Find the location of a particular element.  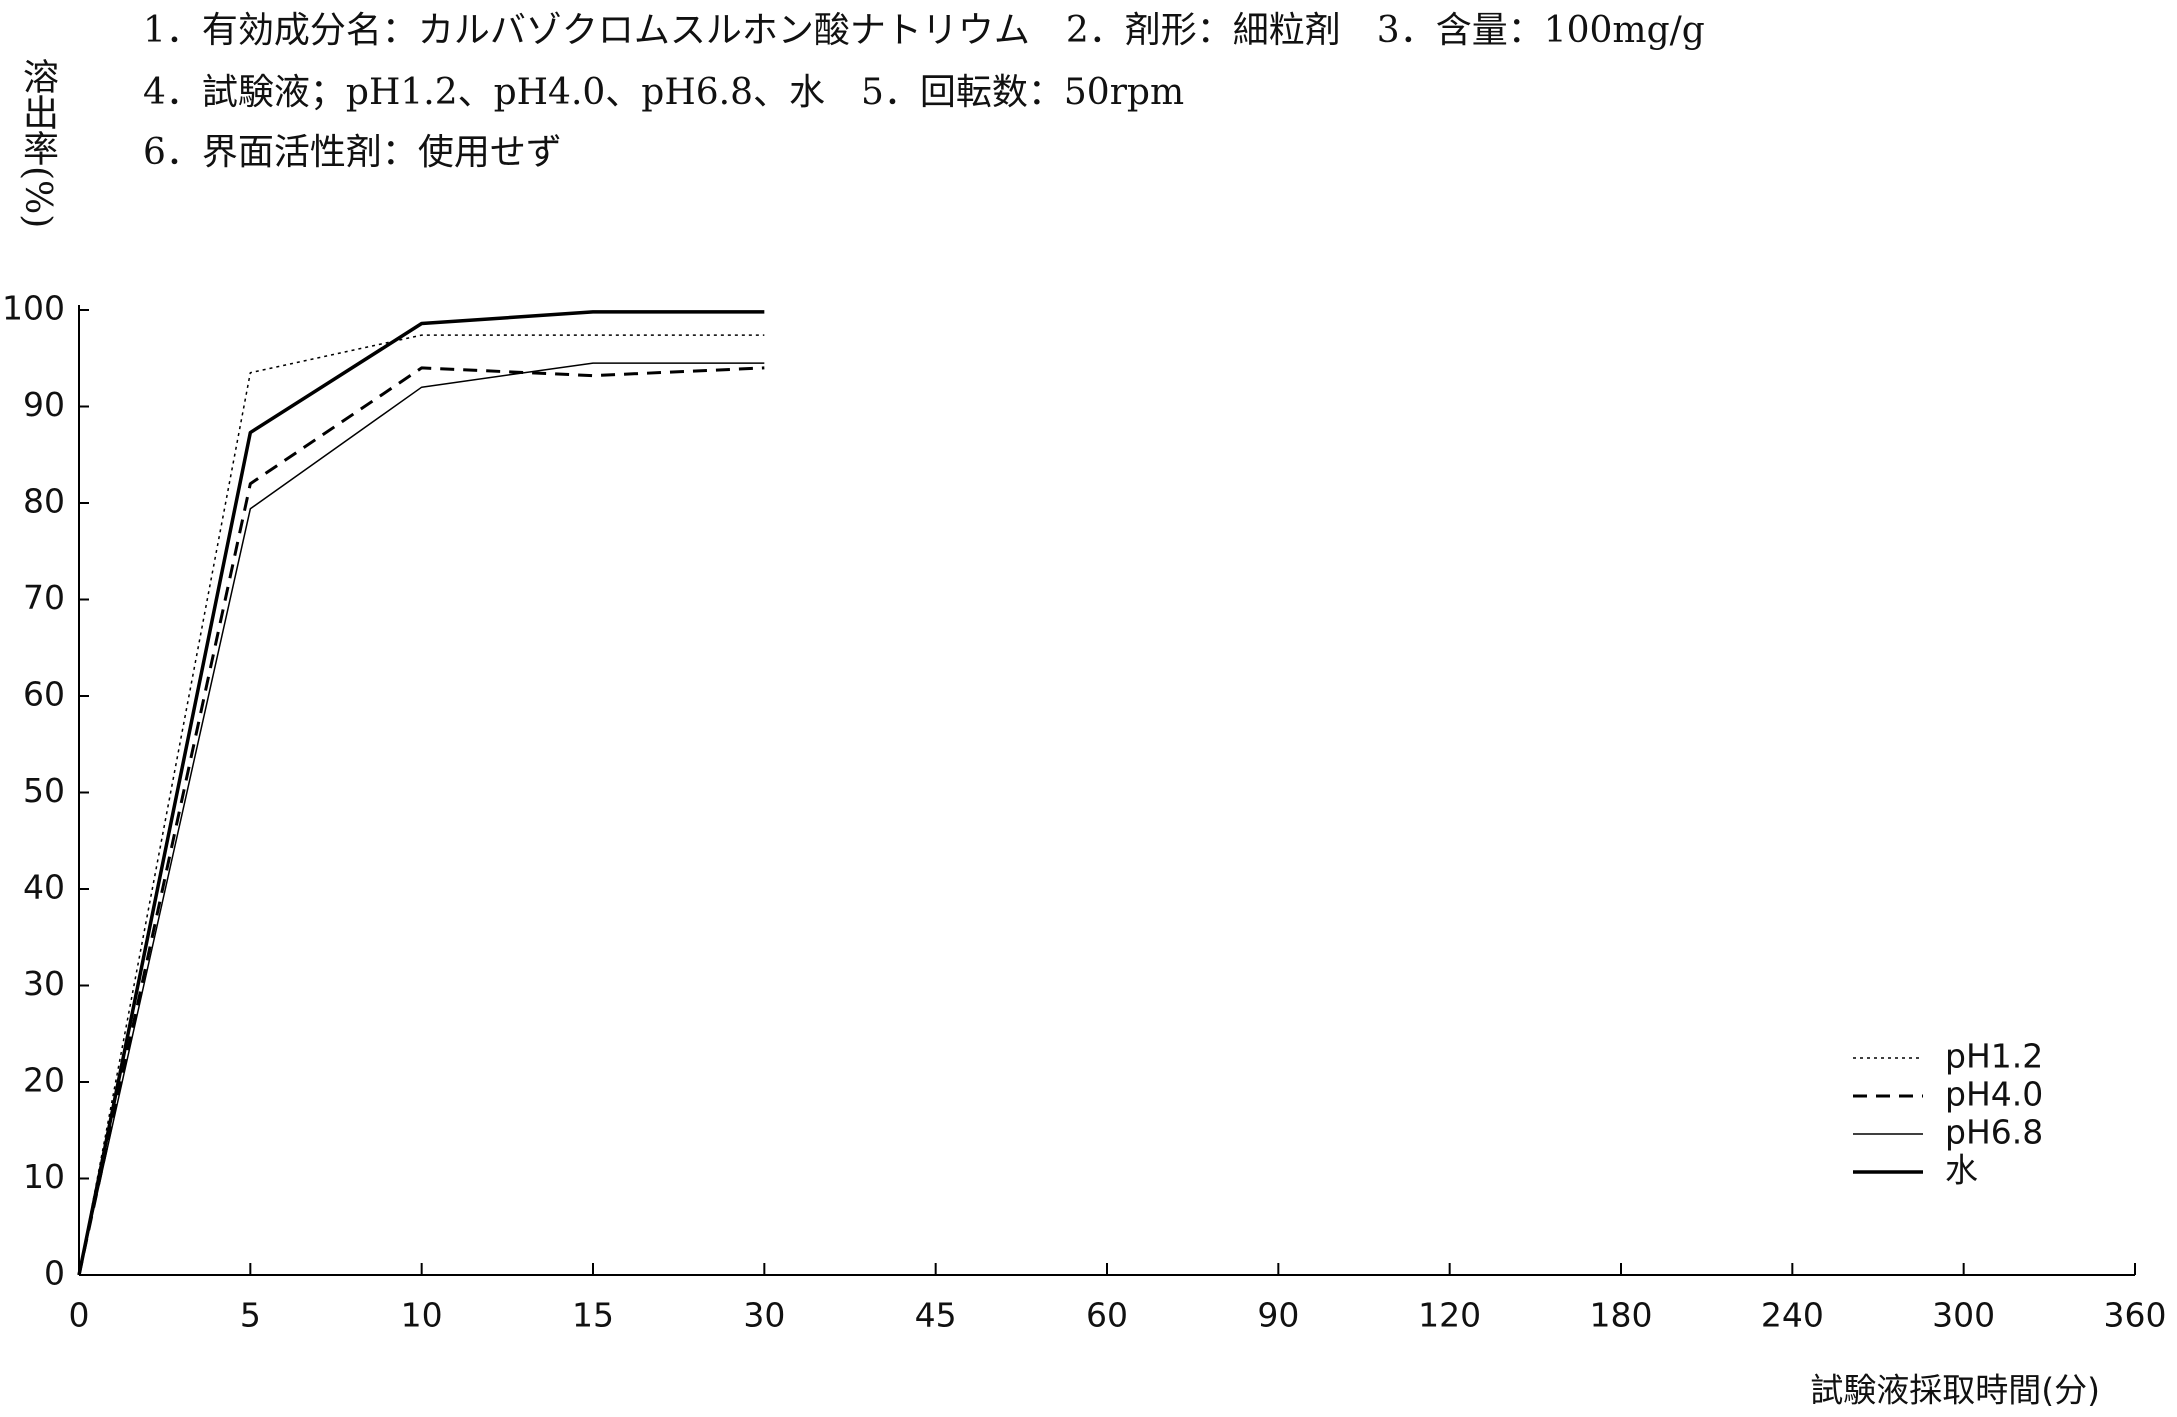

y-axis-label: 溶出率(%) is located at coordinates (37, 143).